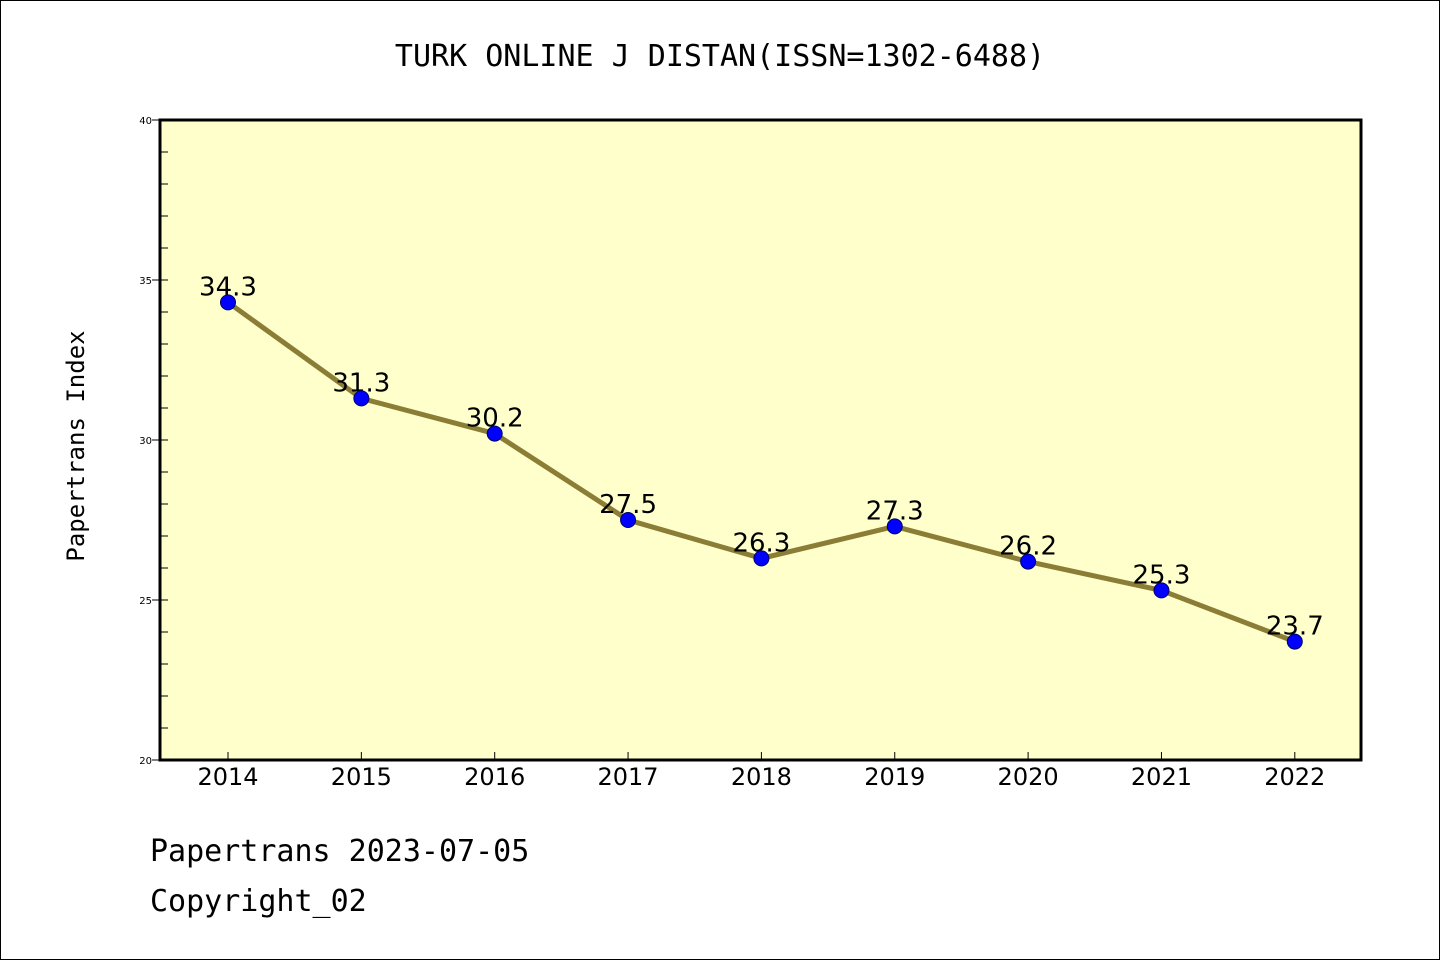 Image resolution: width=1440 pixels, height=960 pixels. I want to click on x-tick-label: 2014, so click(227, 777).